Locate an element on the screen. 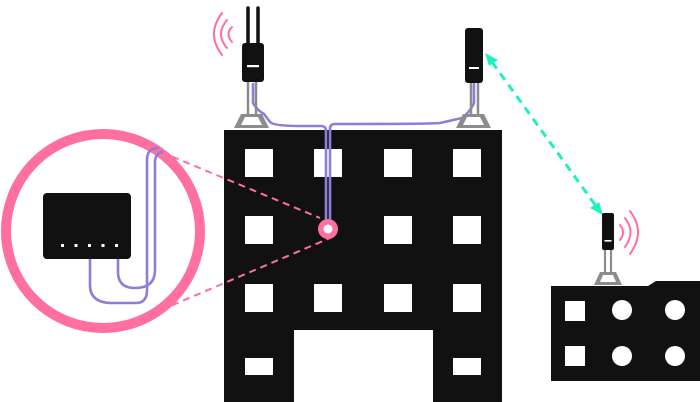 This screenshot has height=402, width=700. switch-ports is located at coordinates (89, 245).